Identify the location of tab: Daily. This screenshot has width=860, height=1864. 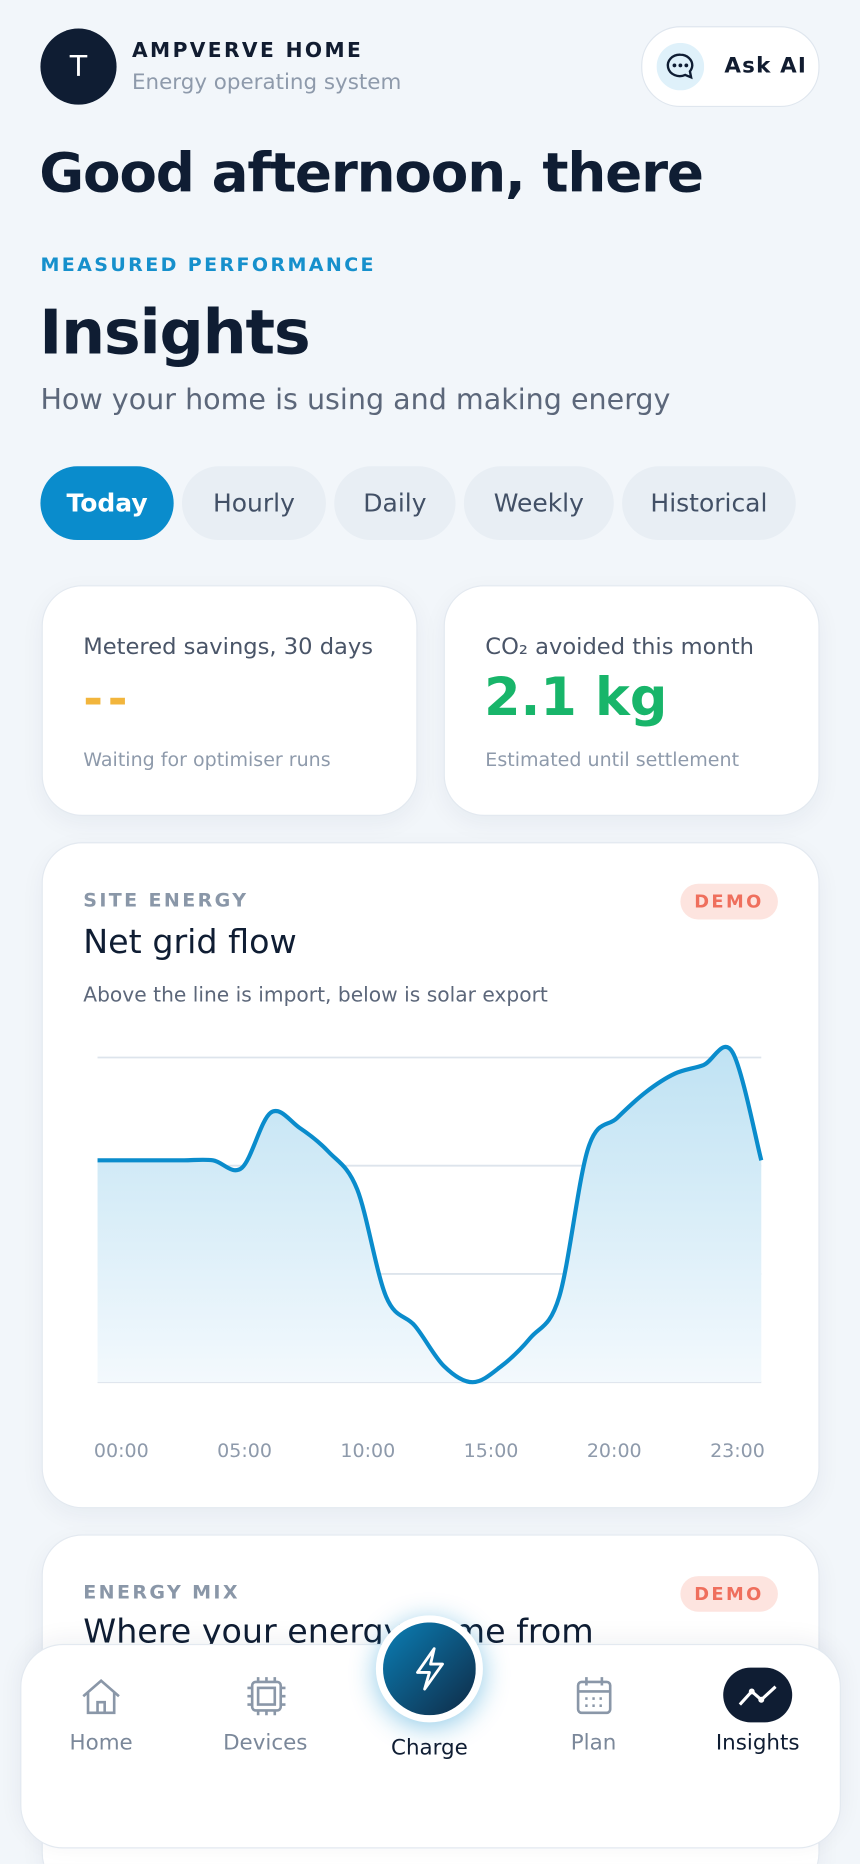
(395, 503).